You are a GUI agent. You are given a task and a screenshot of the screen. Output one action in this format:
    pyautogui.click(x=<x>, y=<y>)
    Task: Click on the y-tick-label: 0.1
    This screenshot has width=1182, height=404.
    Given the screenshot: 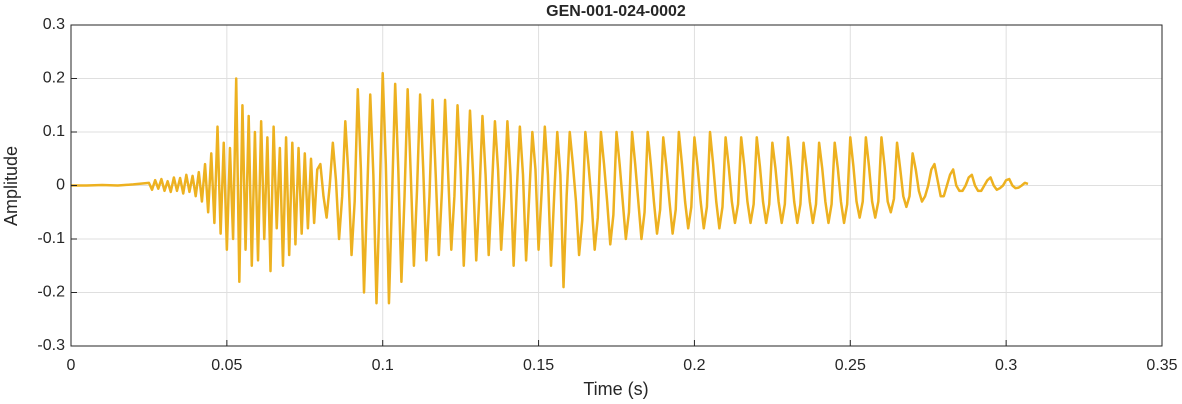 What is the action you would take?
    pyautogui.click(x=54, y=131)
    